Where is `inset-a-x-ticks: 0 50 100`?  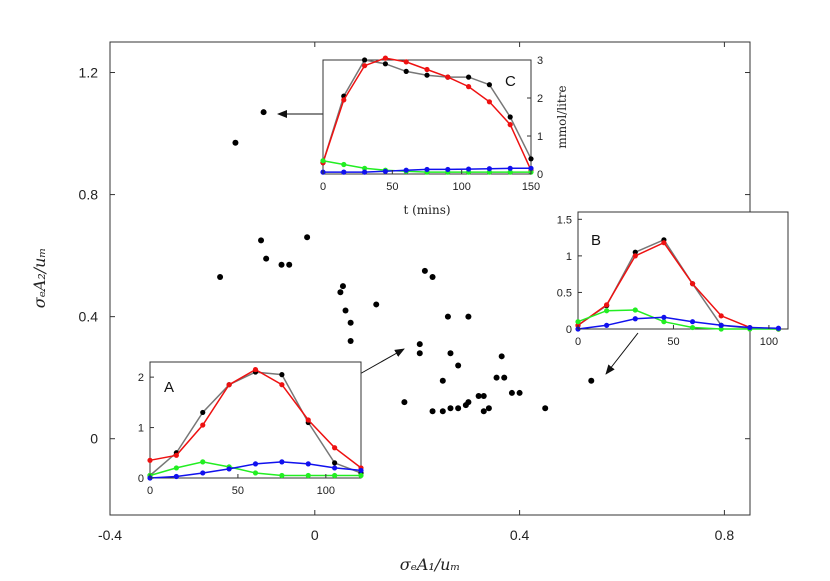 inset-a-x-ticks: 0 50 100 is located at coordinates (241, 485).